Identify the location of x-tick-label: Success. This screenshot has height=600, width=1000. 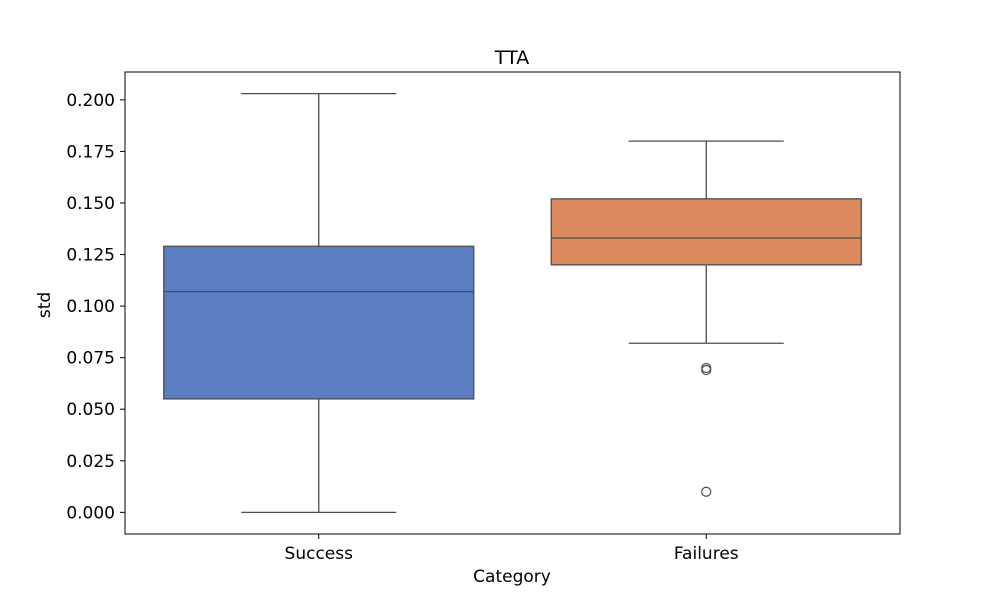
(319, 554).